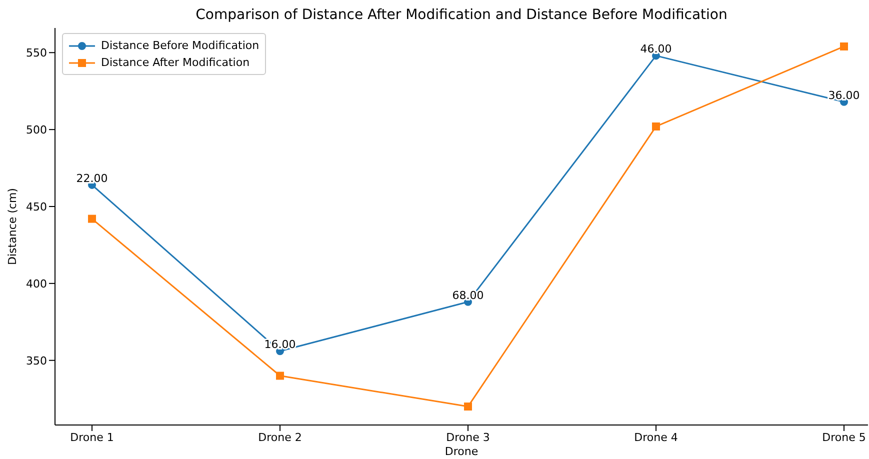  Describe the element at coordinates (461, 15) in the screenshot. I see `chart-title: Comparison of Distance After Modification and Distance Before Modification` at that location.